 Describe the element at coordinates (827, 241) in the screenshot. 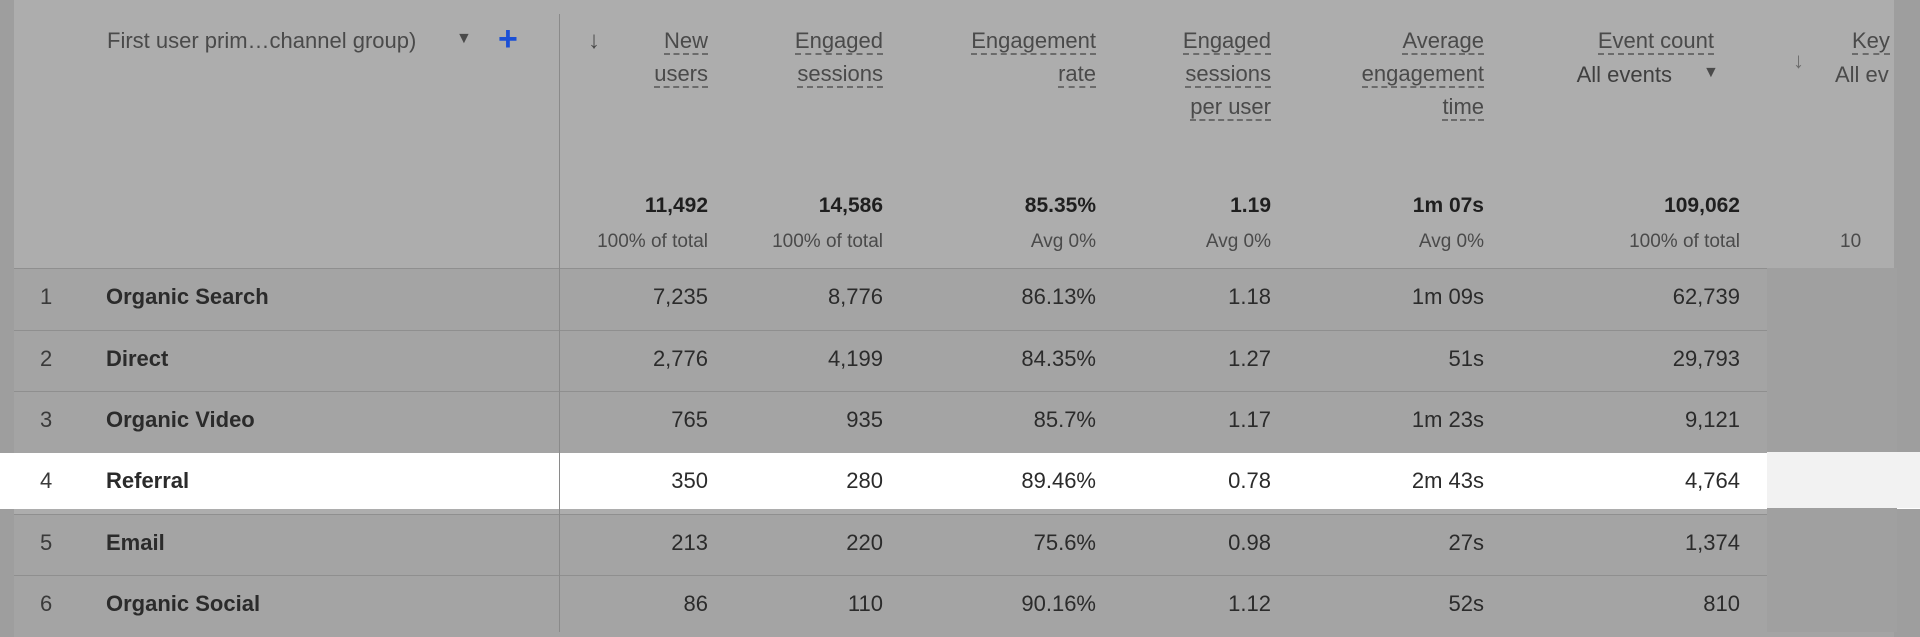

I see `total-engaged-sessions-sub: 100% of total` at that location.